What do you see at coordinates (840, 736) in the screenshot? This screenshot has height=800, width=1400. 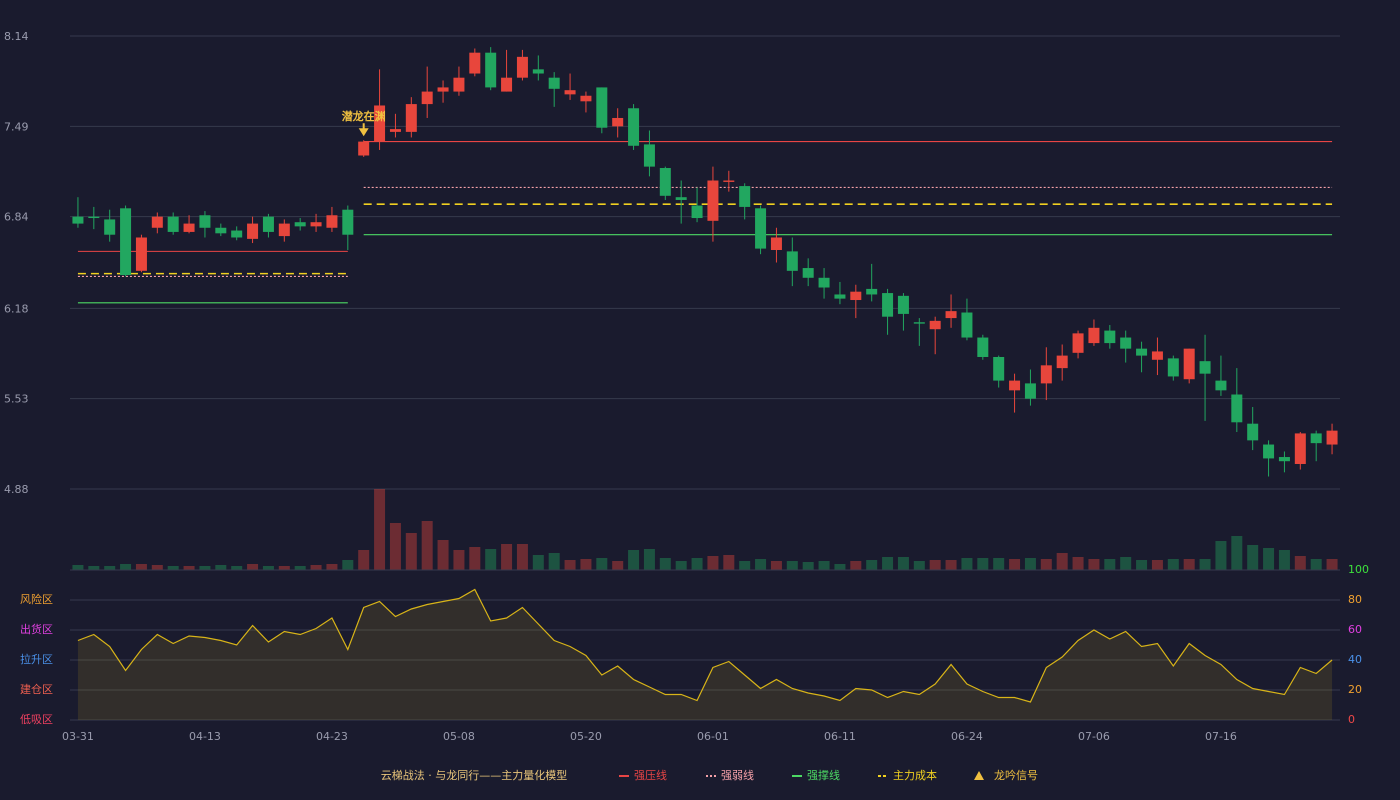 I see `x-tick-label: 06-11` at bounding box center [840, 736].